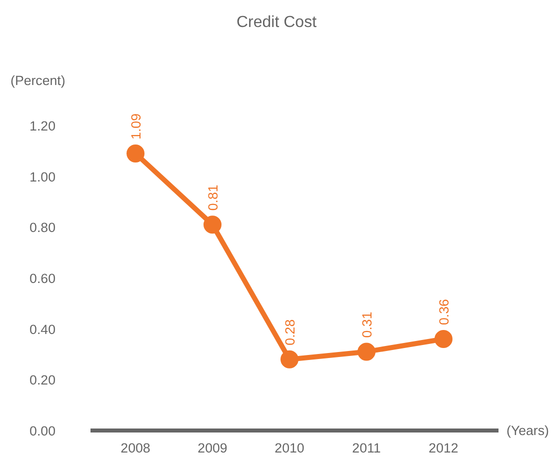 The height and width of the screenshot is (461, 552). Describe the element at coordinates (444, 312) in the screenshot. I see `data-label: 0.36` at that location.